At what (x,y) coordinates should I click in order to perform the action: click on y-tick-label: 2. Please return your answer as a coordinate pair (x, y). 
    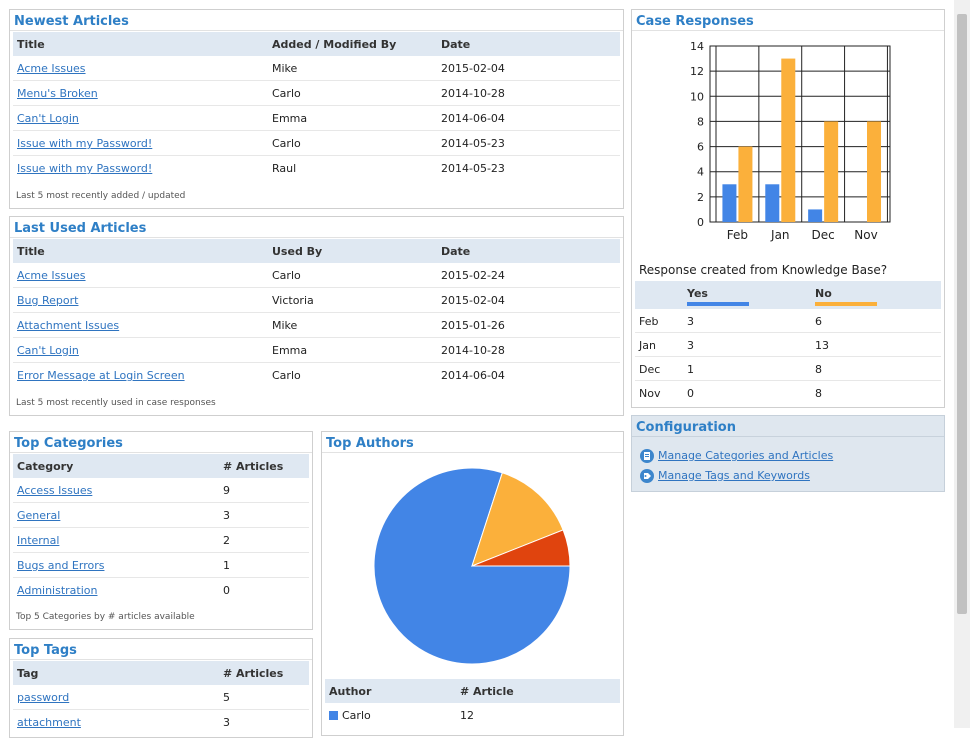
    Looking at the image, I should click on (700, 197).